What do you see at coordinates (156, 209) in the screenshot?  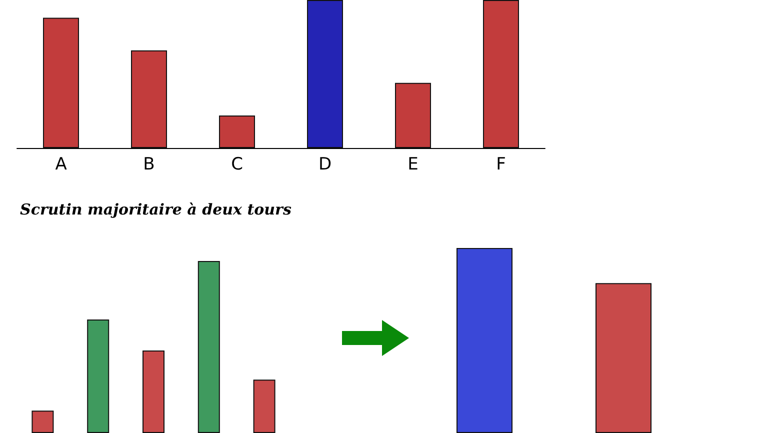 I see `chart-title: Scrutin majoritaire à deux tours` at bounding box center [156, 209].